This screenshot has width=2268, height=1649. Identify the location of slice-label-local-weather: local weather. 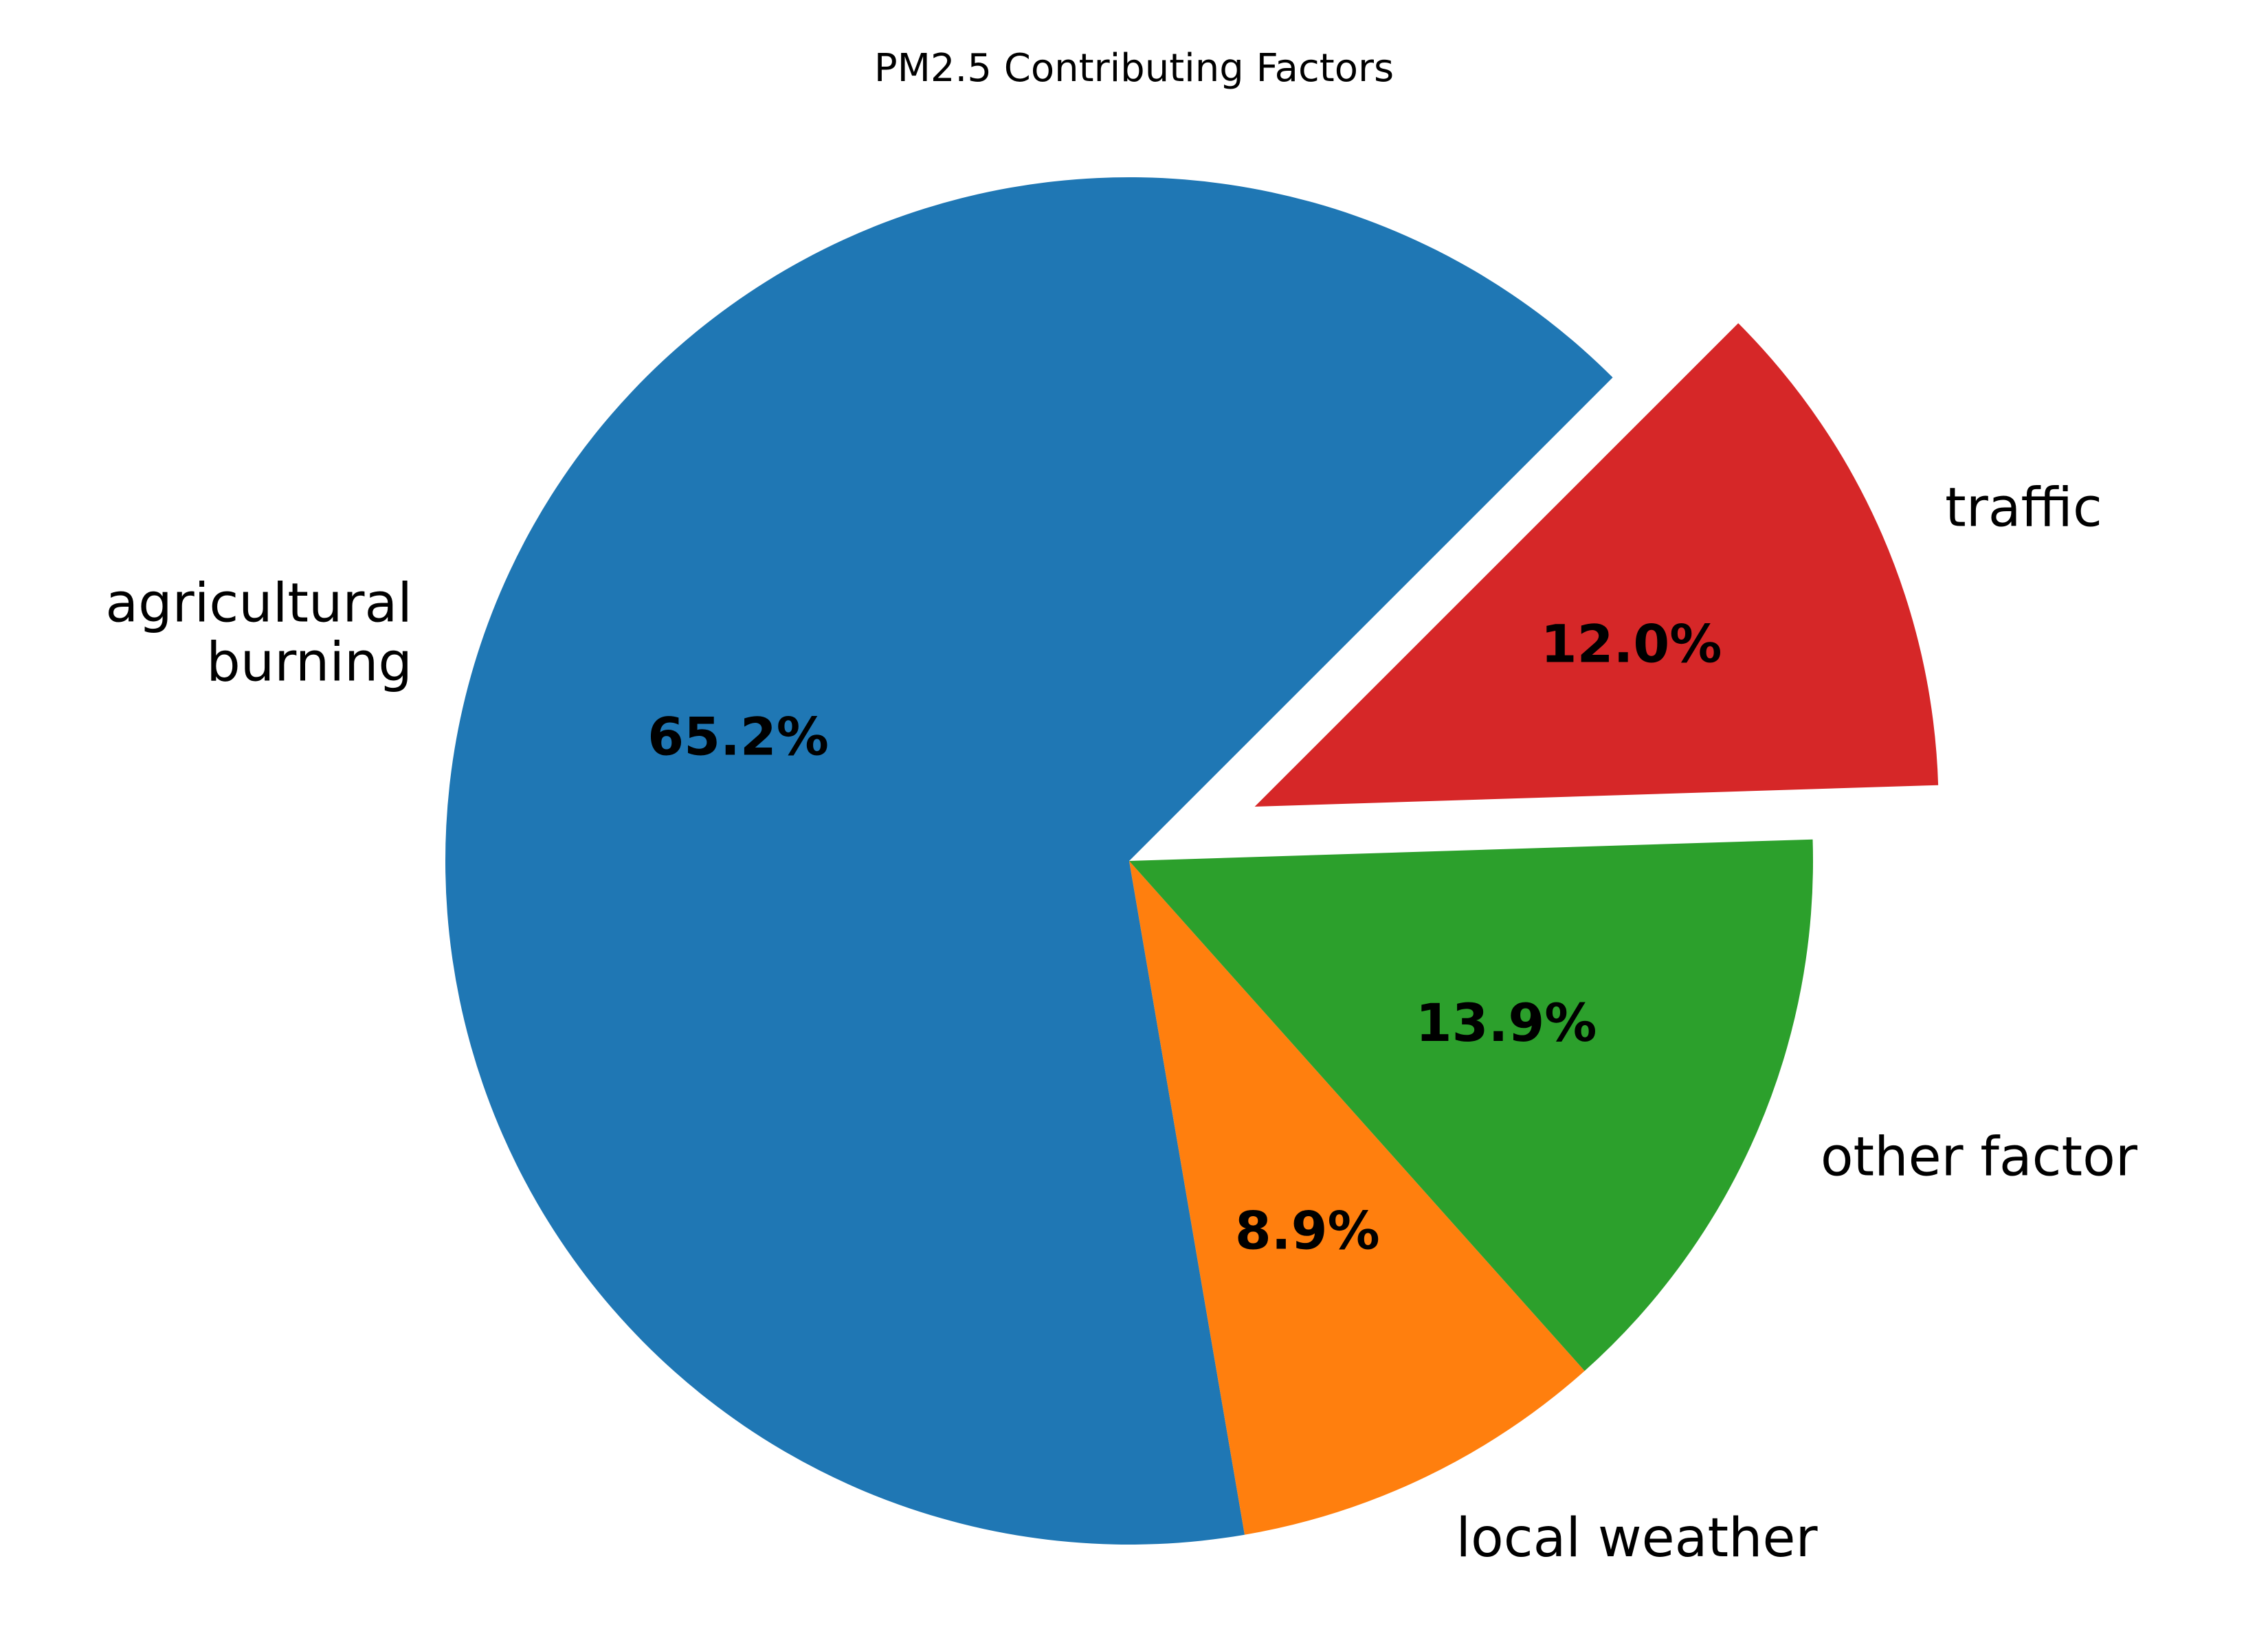
(1637, 1538).